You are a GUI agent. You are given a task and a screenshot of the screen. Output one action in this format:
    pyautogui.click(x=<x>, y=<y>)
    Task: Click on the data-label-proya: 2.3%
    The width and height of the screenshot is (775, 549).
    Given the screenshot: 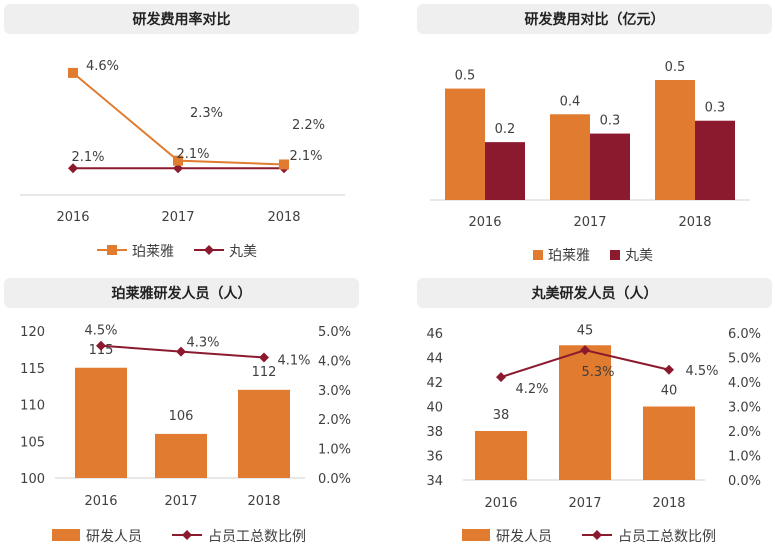 What is the action you would take?
    pyautogui.click(x=206, y=113)
    